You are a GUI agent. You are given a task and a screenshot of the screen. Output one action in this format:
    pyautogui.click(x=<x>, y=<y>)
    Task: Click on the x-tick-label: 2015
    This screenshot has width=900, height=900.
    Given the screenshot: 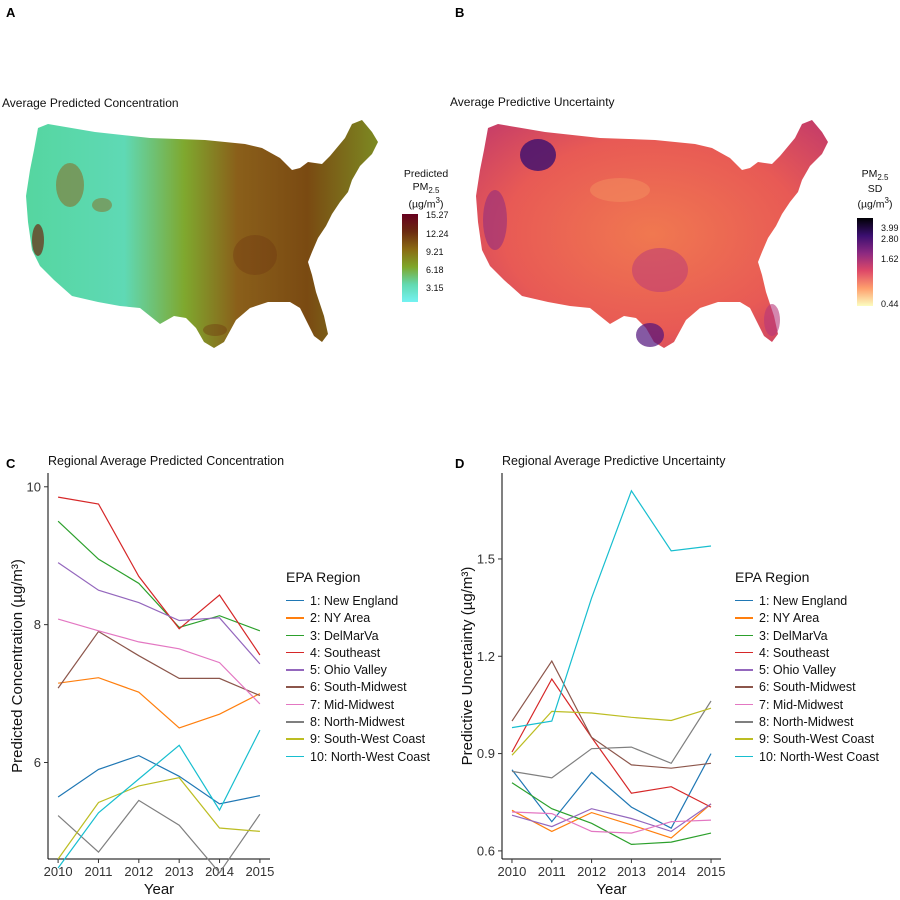 What is the action you would take?
    pyautogui.click(x=711, y=871)
    